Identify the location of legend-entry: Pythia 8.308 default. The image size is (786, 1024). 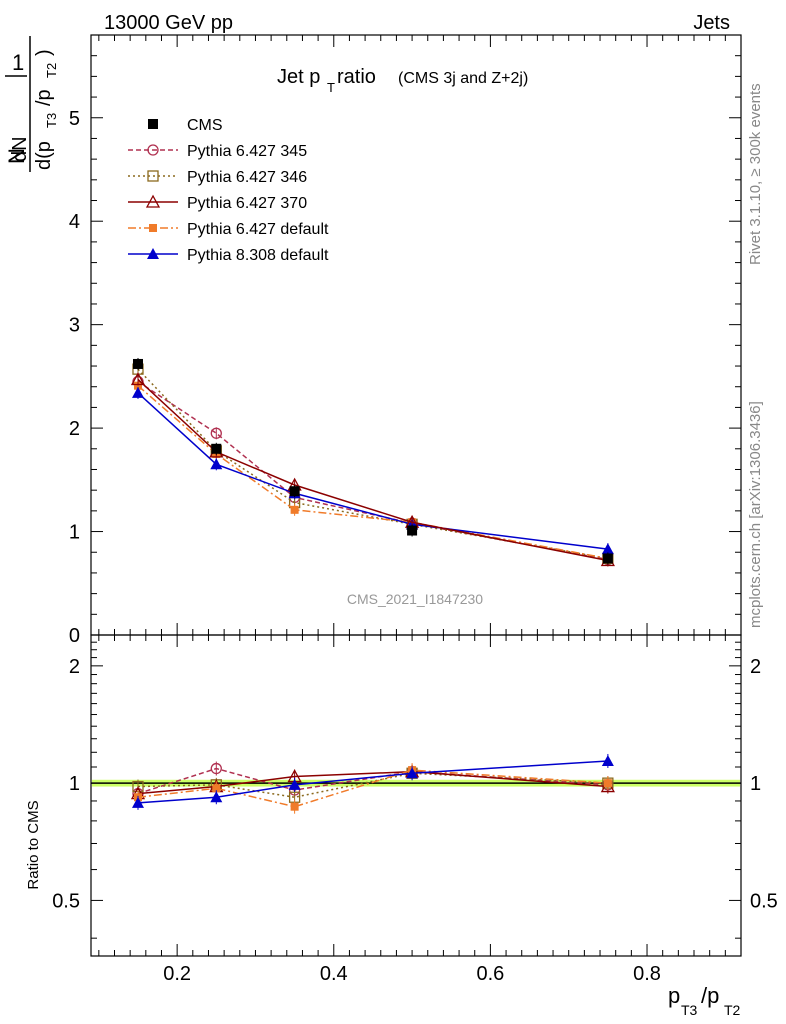
(228, 255).